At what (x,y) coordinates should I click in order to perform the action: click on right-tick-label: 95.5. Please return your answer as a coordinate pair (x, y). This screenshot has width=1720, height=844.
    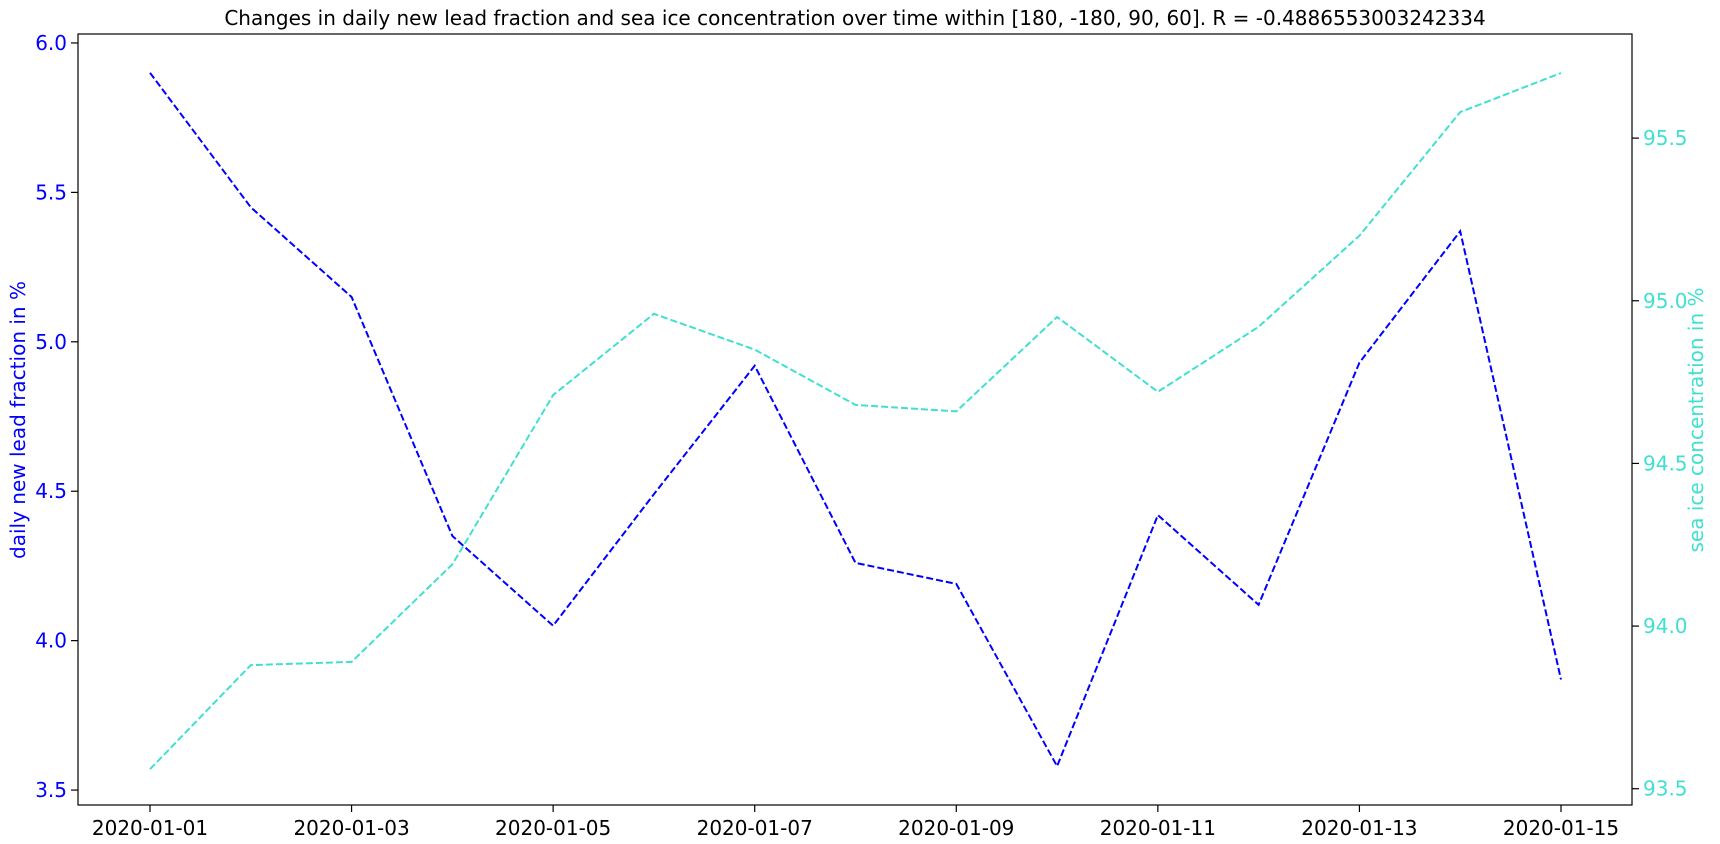
    Looking at the image, I should click on (1665, 138).